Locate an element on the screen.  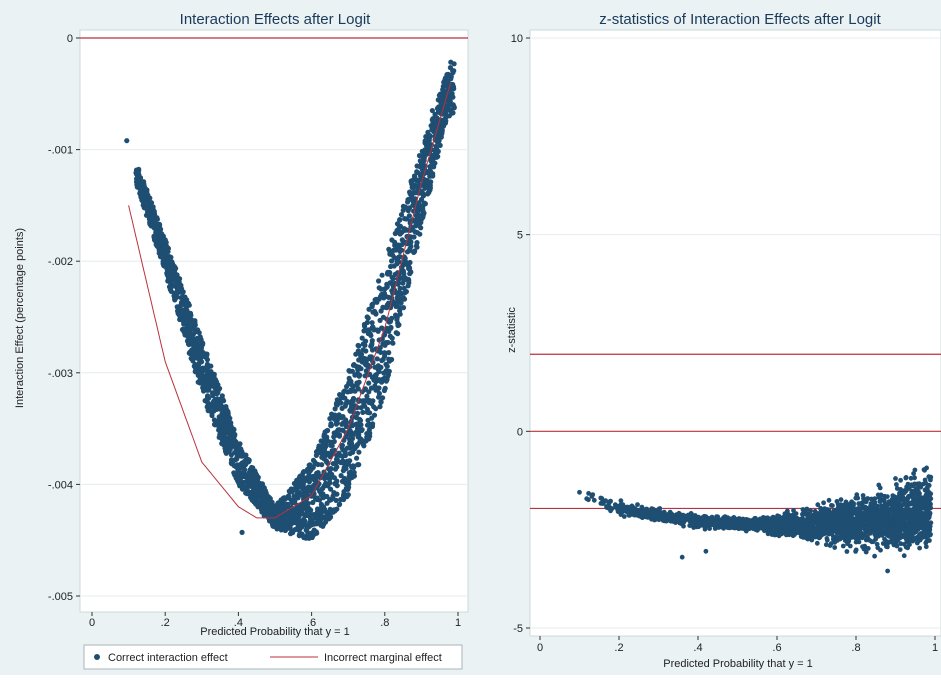
left-x-tick-label: 0 is located at coordinates (92, 623).